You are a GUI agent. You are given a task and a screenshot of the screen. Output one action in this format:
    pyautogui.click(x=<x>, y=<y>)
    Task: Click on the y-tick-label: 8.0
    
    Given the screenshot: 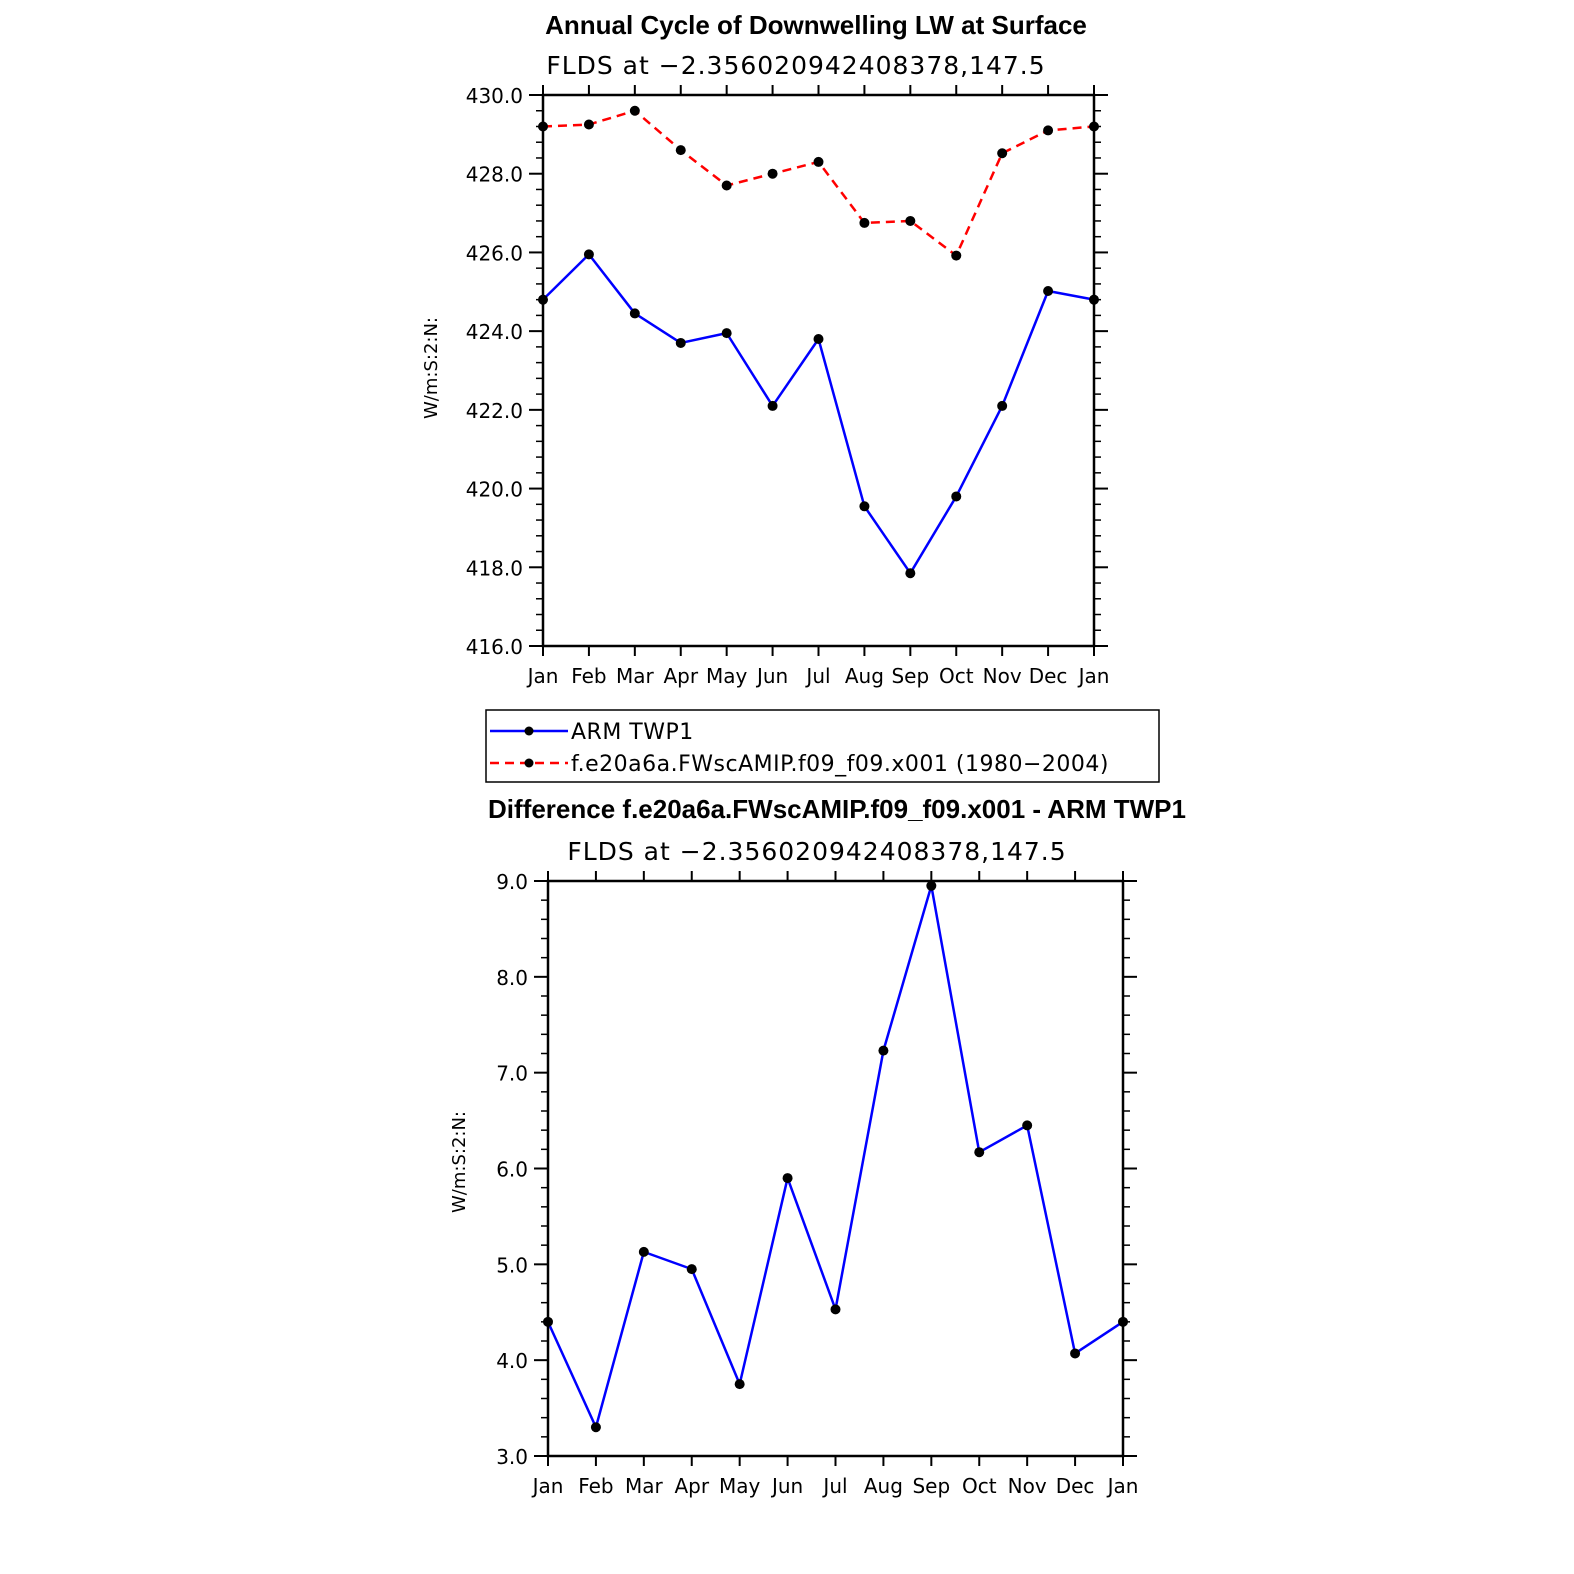 What is the action you would take?
    pyautogui.click(x=512, y=978)
    